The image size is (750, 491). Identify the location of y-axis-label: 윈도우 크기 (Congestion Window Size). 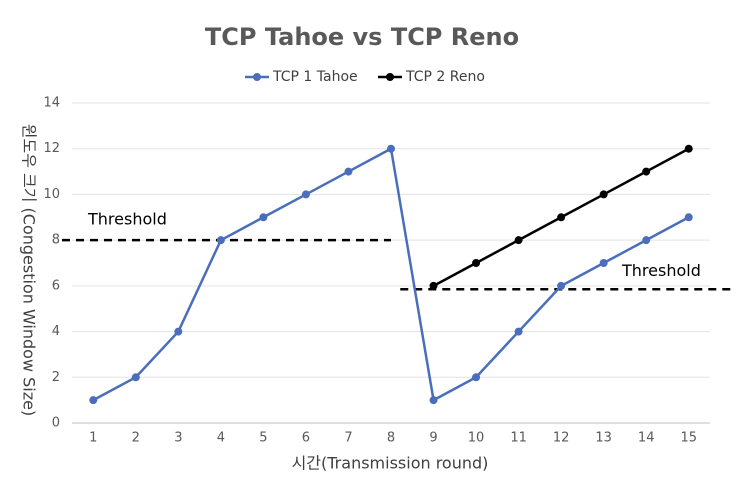
(29, 270).